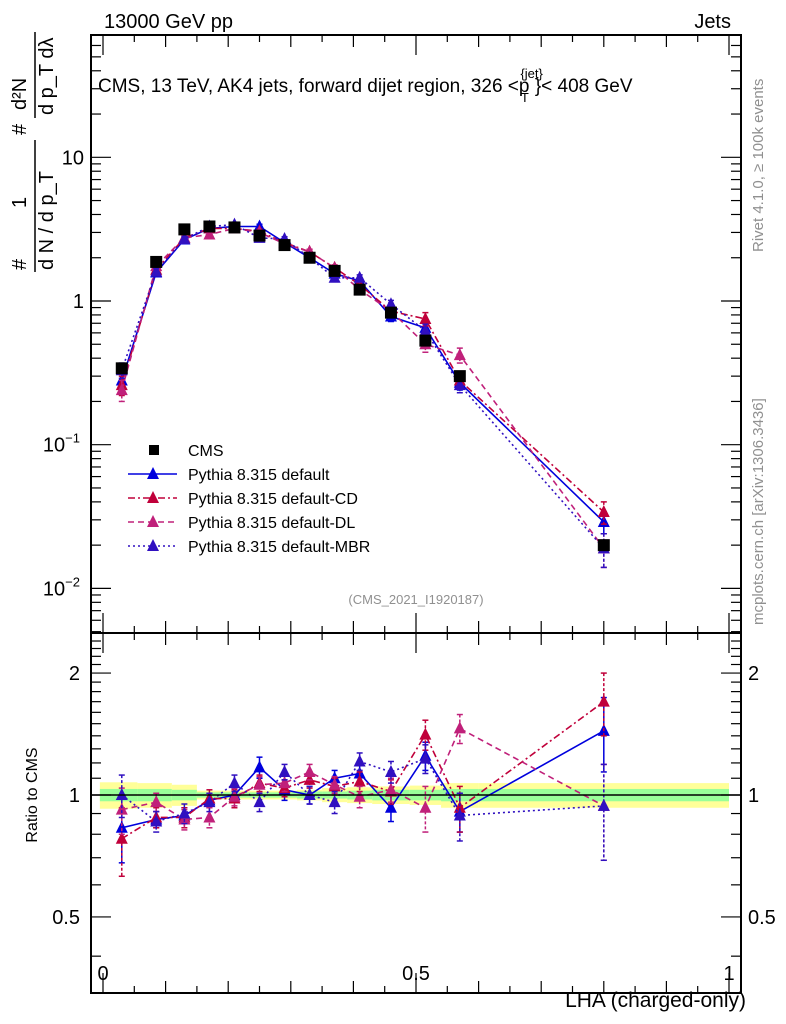 The width and height of the screenshot is (786, 1024). Describe the element at coordinates (74, 674) in the screenshot. I see `ratio-y-tick-label: 2` at that location.